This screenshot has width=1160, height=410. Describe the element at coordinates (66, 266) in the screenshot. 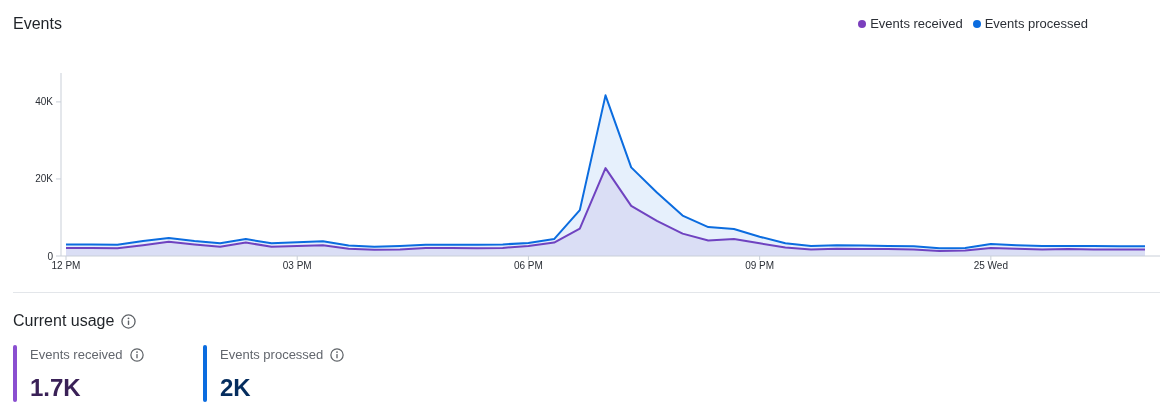

I see `x-tick-label: 12 PM` at that location.